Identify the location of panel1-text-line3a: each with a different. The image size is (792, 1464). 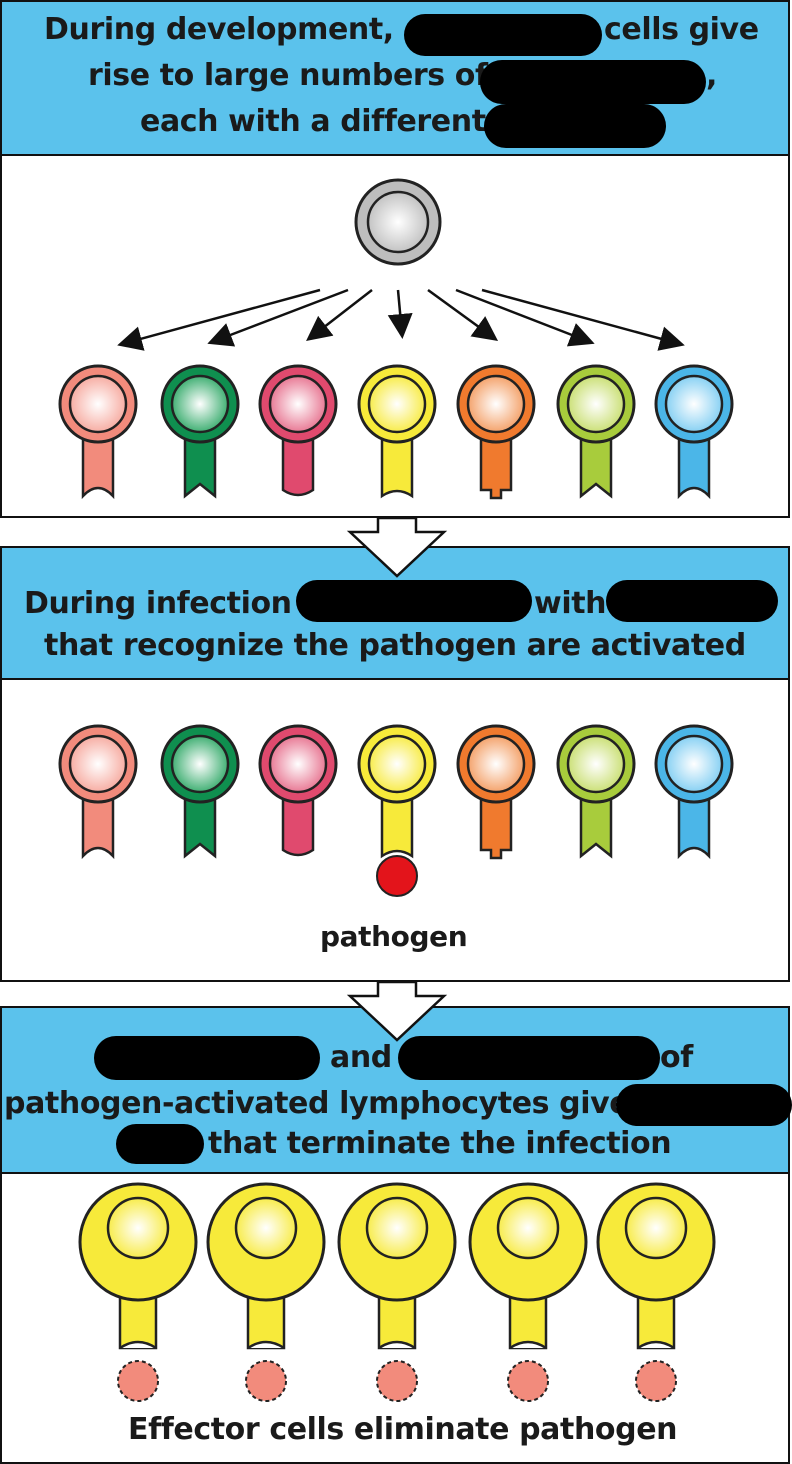
(313, 121).